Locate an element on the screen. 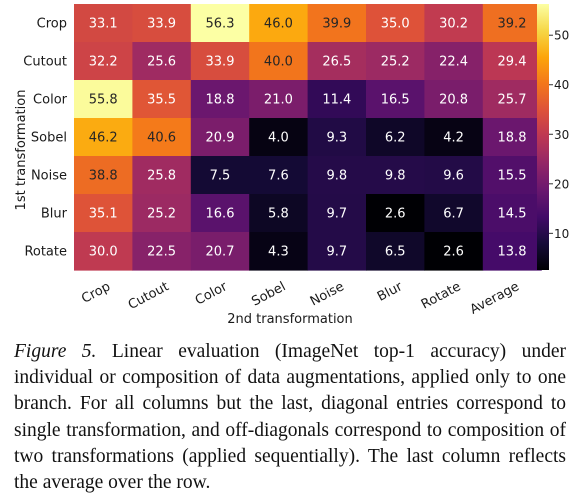  cell-value-label: 25.2 is located at coordinates (395, 62).